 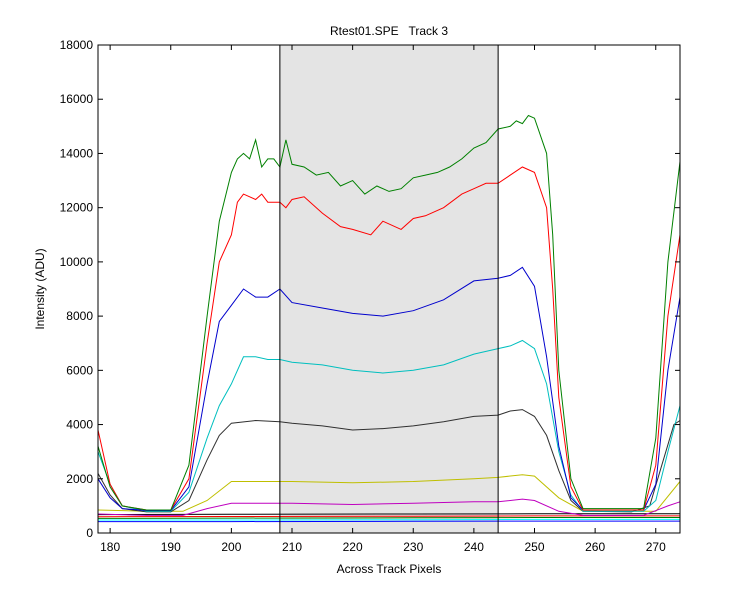 What do you see at coordinates (77, 45) in the screenshot?
I see `y-tick-label: 18000` at bounding box center [77, 45].